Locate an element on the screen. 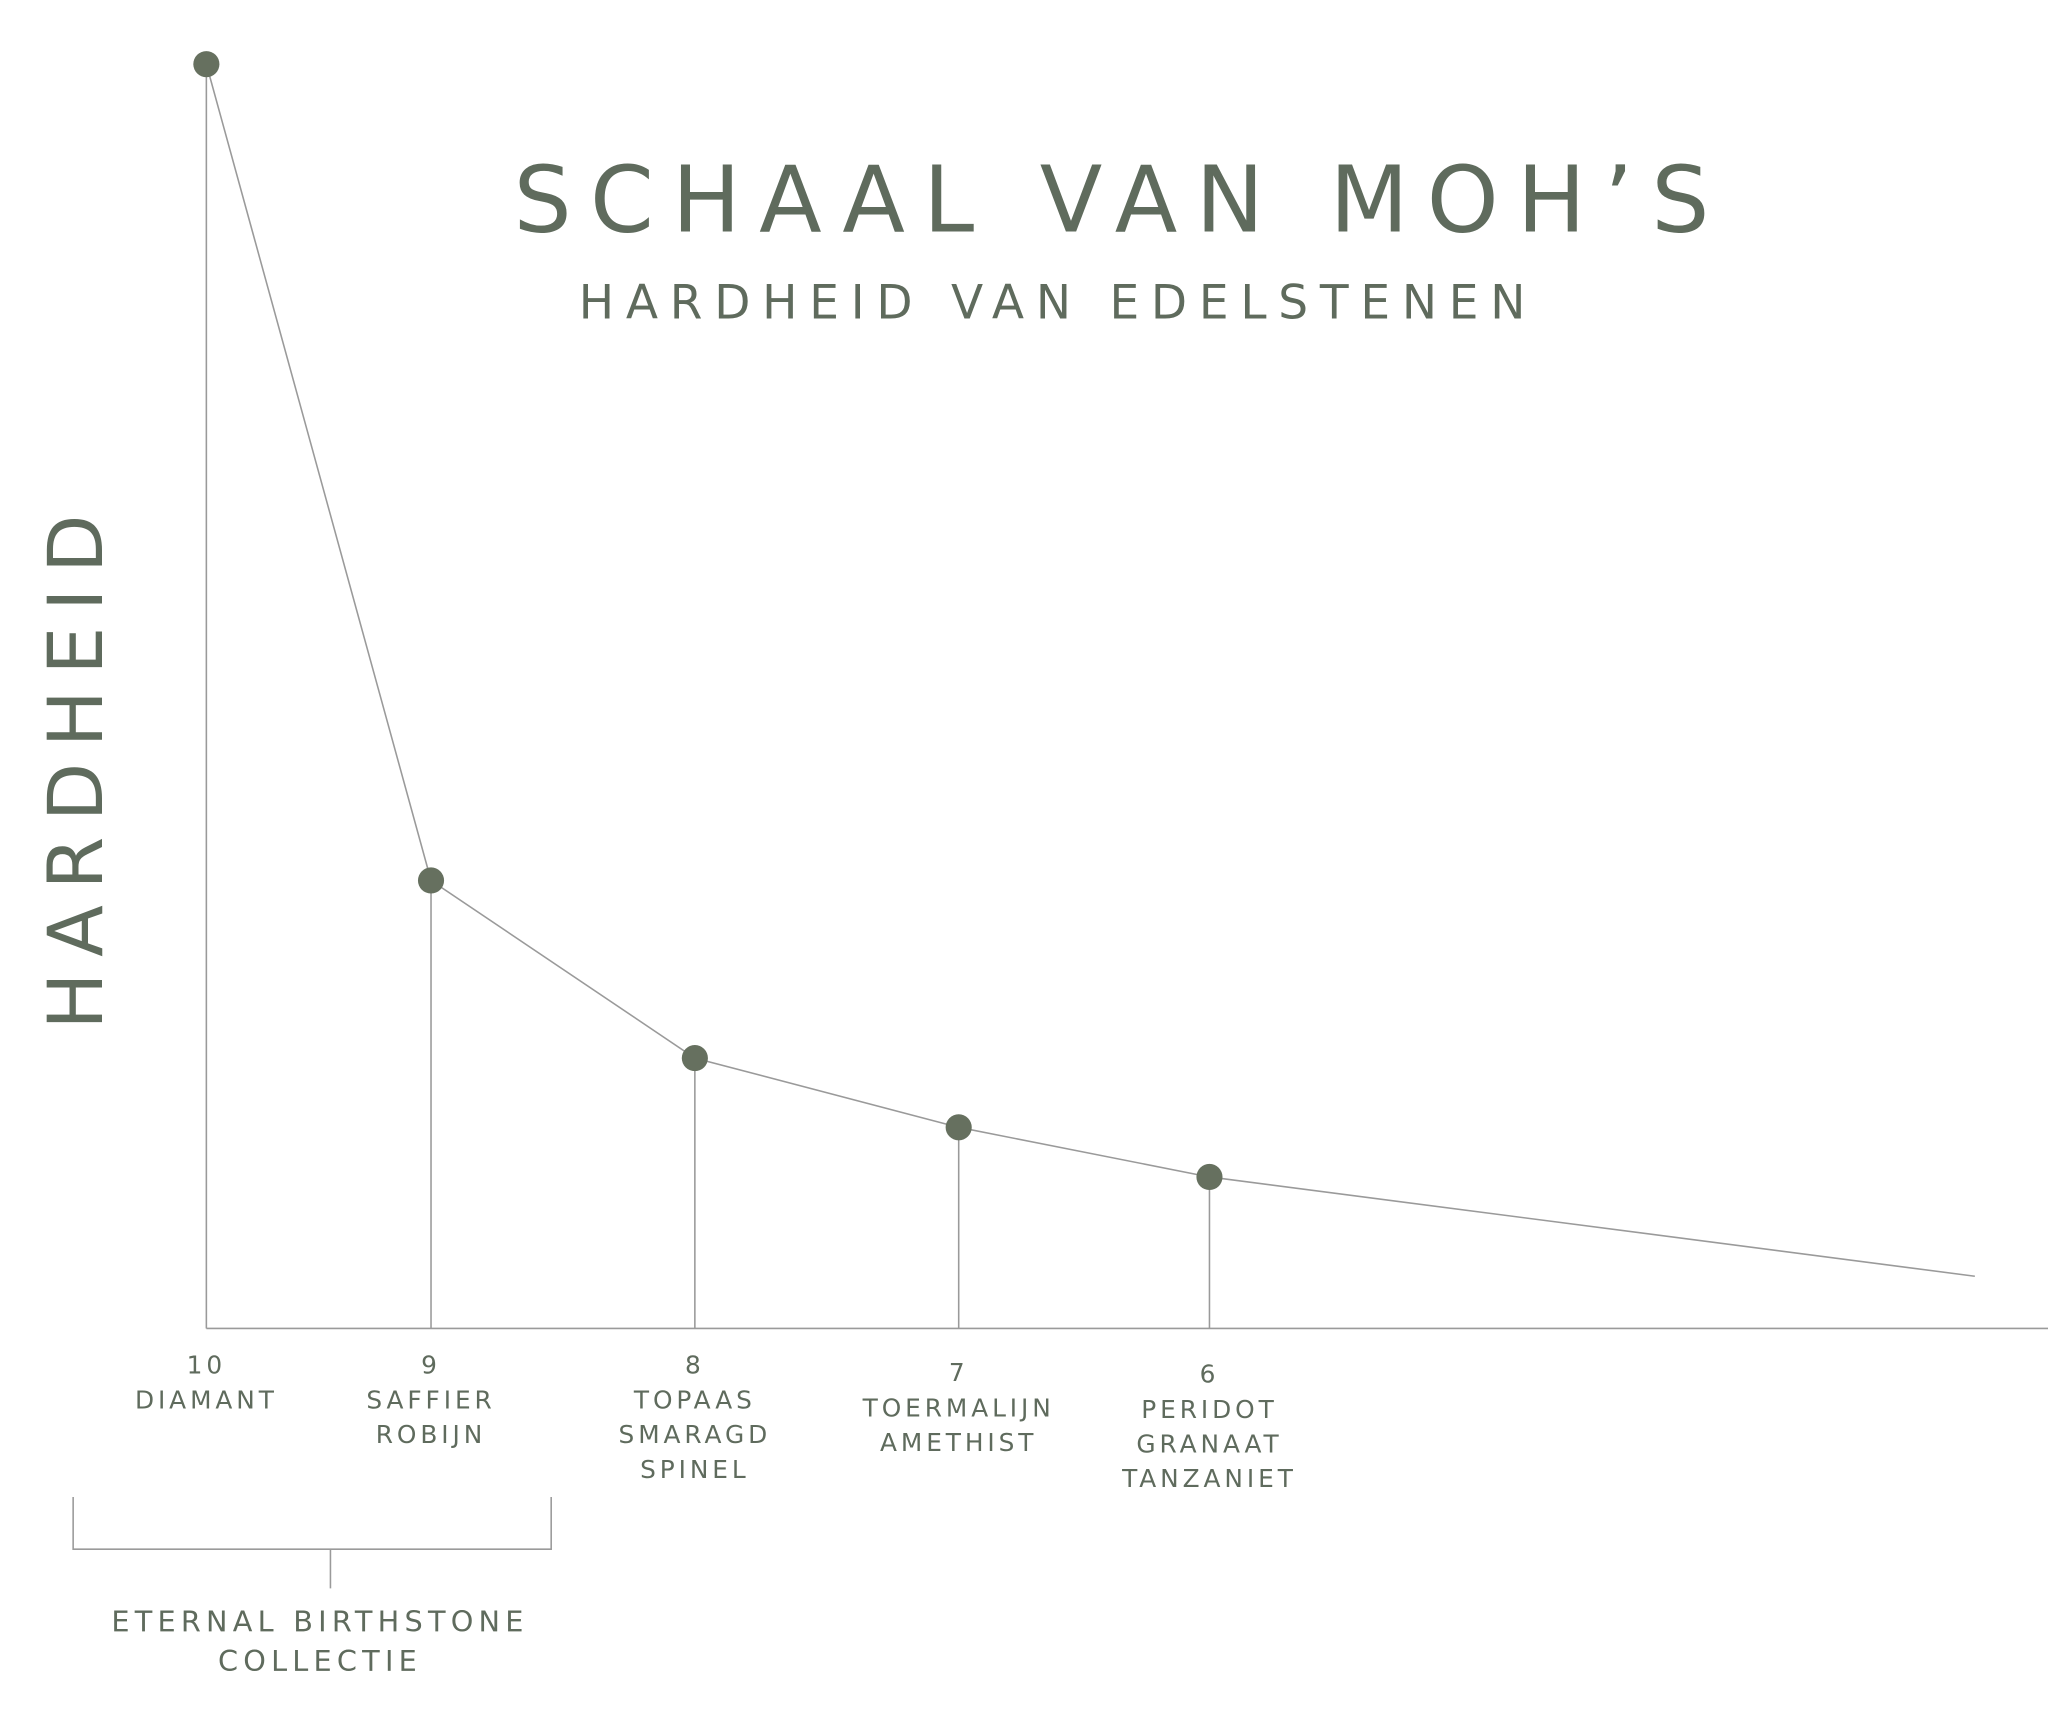 The width and height of the screenshot is (2048, 1710). value-label: 9 is located at coordinates (431, 1364).